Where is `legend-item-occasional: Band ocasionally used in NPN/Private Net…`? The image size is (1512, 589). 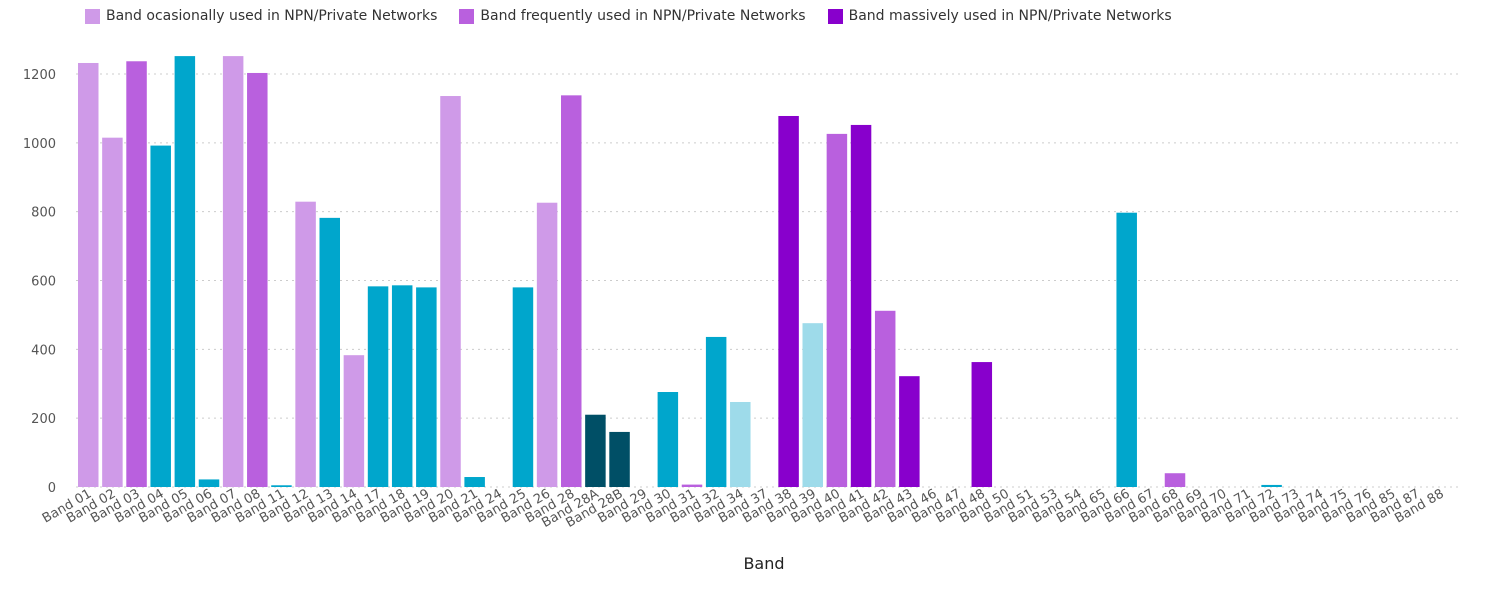
legend-item-occasional: Band ocasionally used in NPN/Private Net… is located at coordinates (261, 16).